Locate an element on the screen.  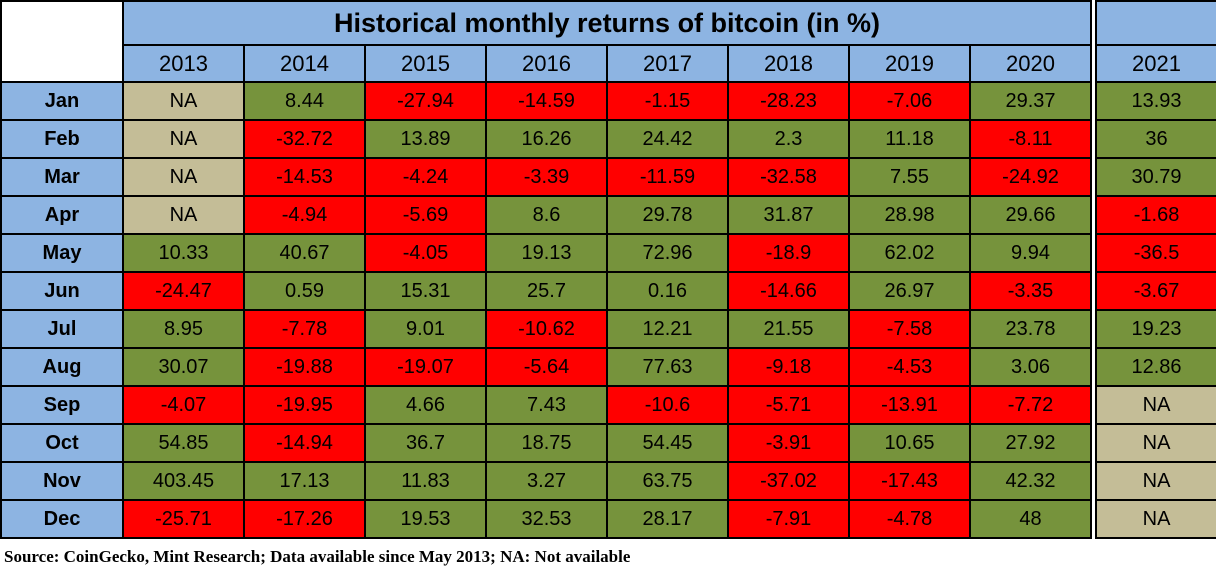
value-cell: 10.33 is located at coordinates (183, 253).